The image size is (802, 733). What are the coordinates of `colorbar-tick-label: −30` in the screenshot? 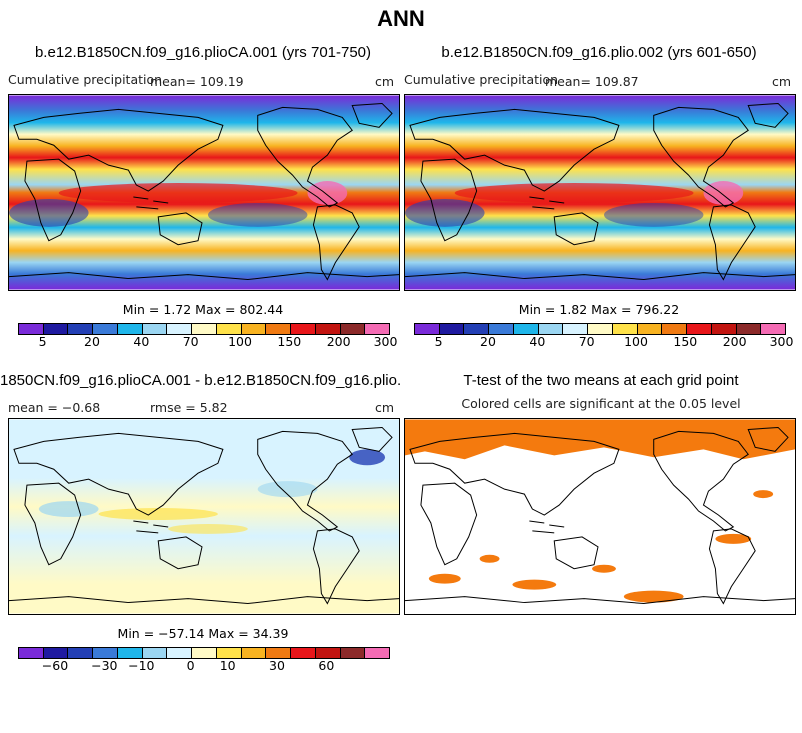 It's located at (104, 665).